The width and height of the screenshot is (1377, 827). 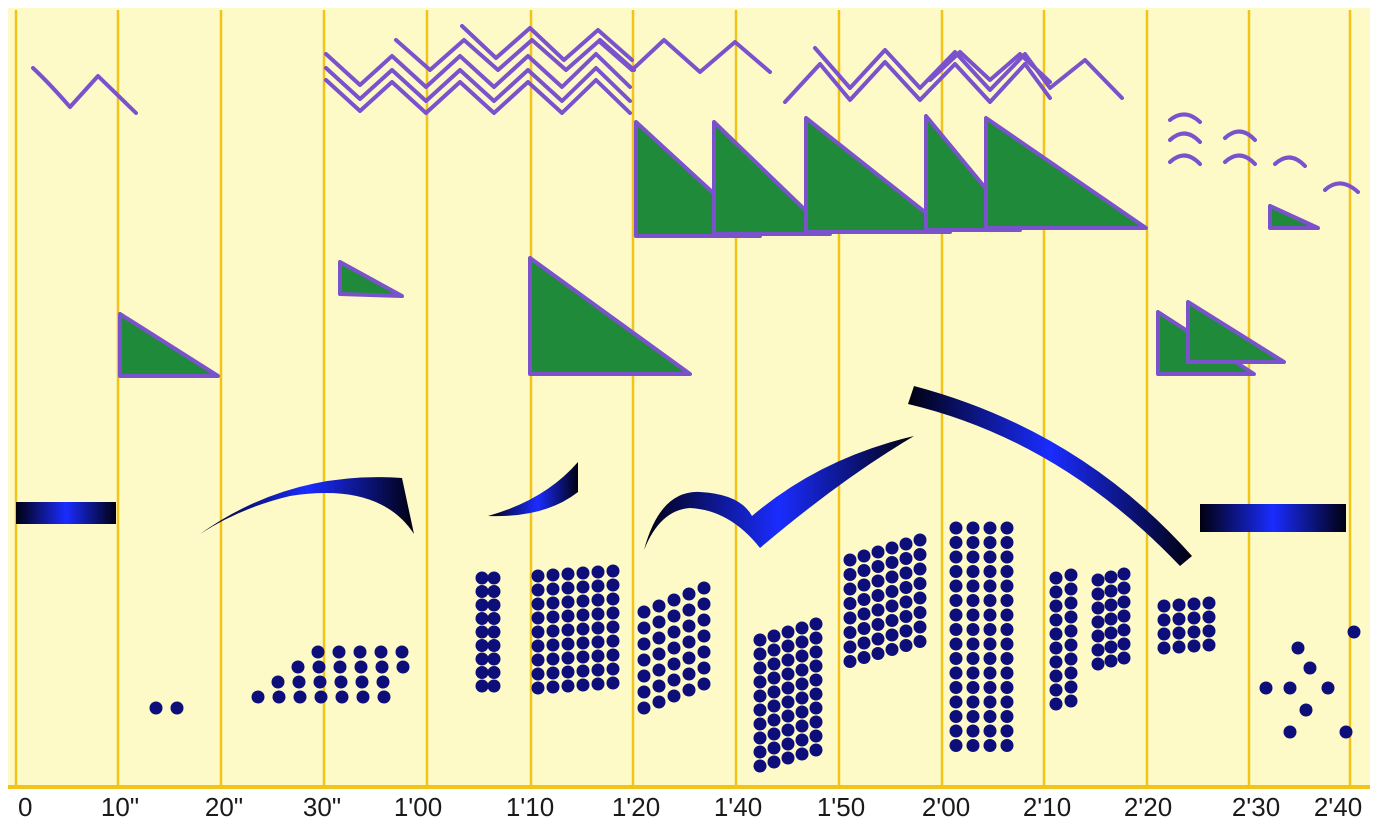 I want to click on time-tick-label: 1'10, so click(x=530, y=807).